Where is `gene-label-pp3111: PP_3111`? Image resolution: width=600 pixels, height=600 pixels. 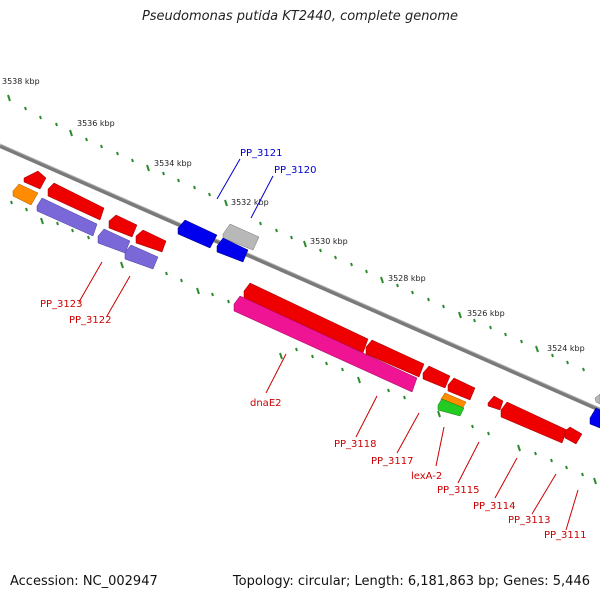
gene-label-pp3111: PP_3111 is located at coordinates (565, 535).